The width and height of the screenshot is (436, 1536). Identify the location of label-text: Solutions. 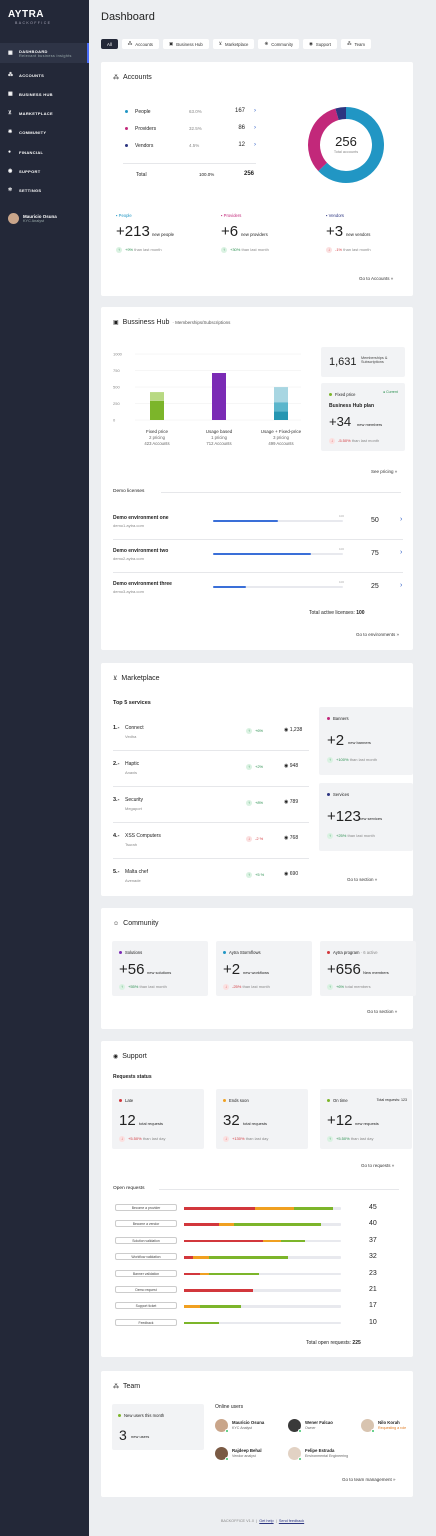
(134, 952).